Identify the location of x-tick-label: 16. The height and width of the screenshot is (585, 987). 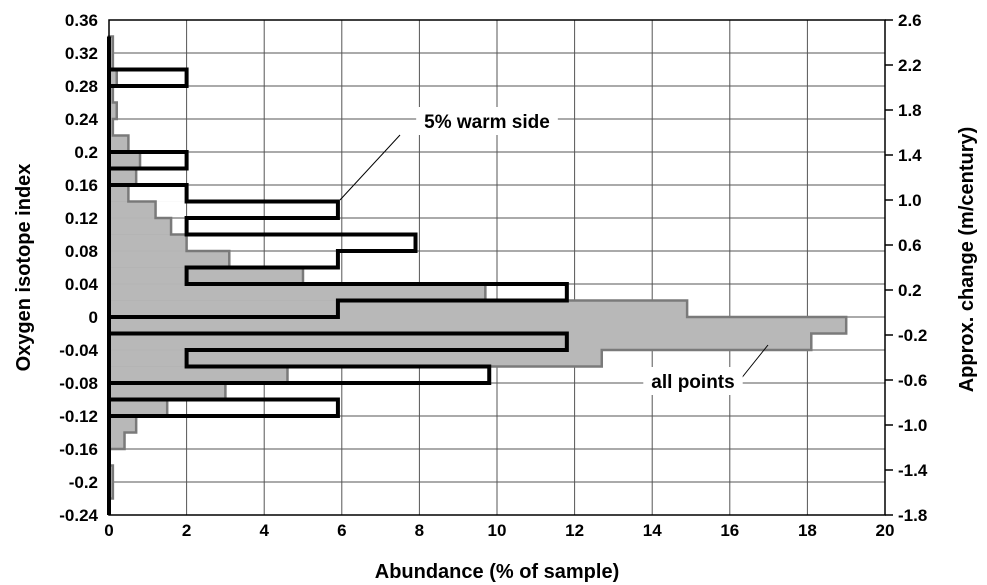
(729, 530).